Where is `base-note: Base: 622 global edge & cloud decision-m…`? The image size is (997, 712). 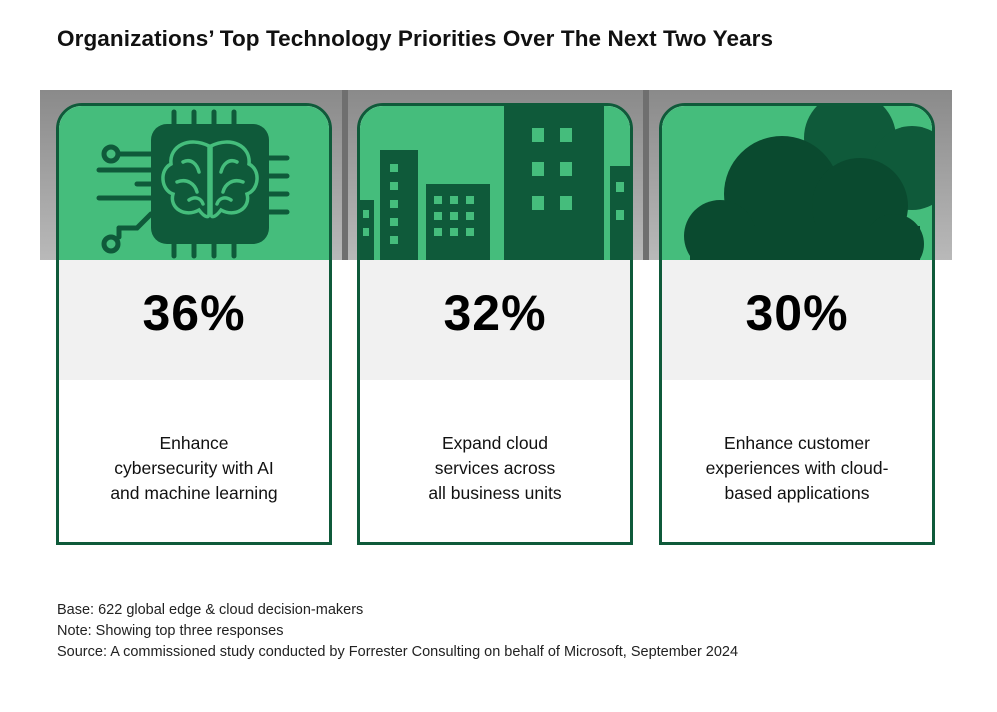 base-note: Base: 622 global edge & cloud decision-m… is located at coordinates (210, 610).